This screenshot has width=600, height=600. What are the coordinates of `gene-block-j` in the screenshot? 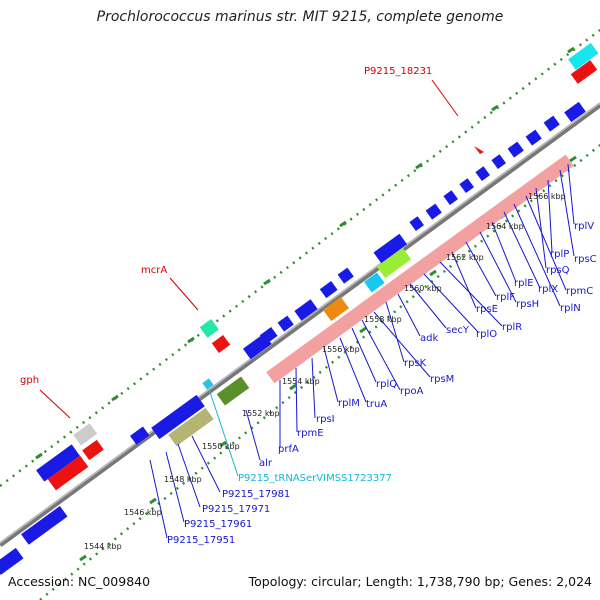 It's located at (466, 185).